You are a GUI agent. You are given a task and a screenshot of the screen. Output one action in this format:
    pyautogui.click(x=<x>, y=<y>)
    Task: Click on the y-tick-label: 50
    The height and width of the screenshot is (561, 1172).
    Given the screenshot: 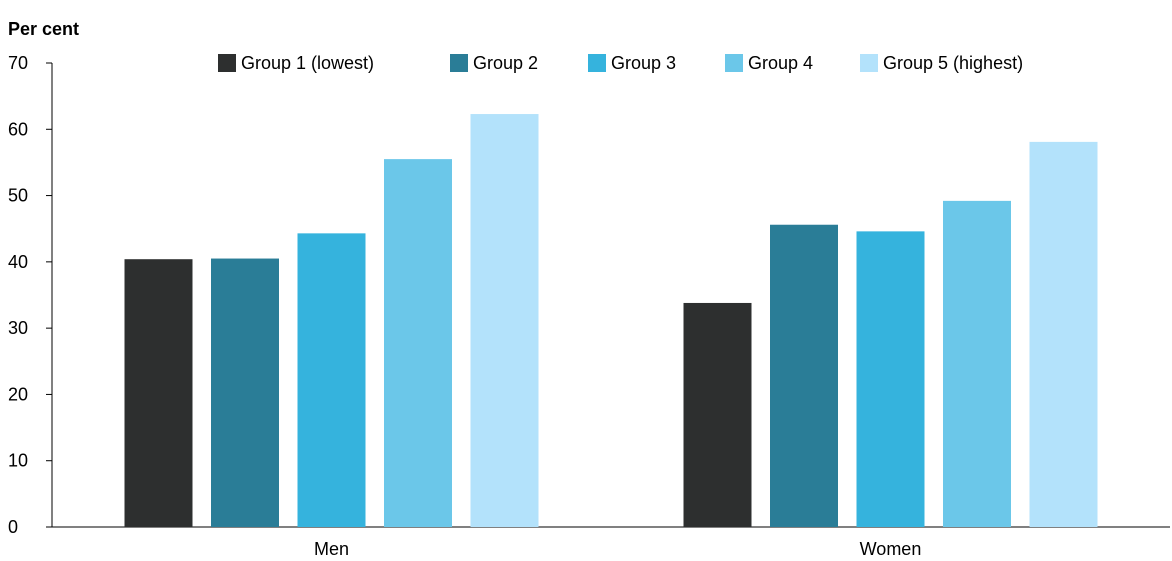 What is the action you would take?
    pyautogui.click(x=18, y=196)
    